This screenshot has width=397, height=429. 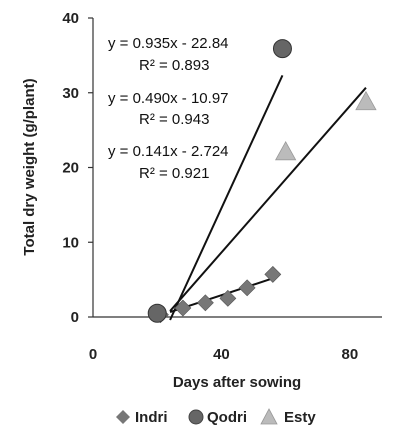 I want to click on y-tick-label: 30, so click(x=70, y=93).